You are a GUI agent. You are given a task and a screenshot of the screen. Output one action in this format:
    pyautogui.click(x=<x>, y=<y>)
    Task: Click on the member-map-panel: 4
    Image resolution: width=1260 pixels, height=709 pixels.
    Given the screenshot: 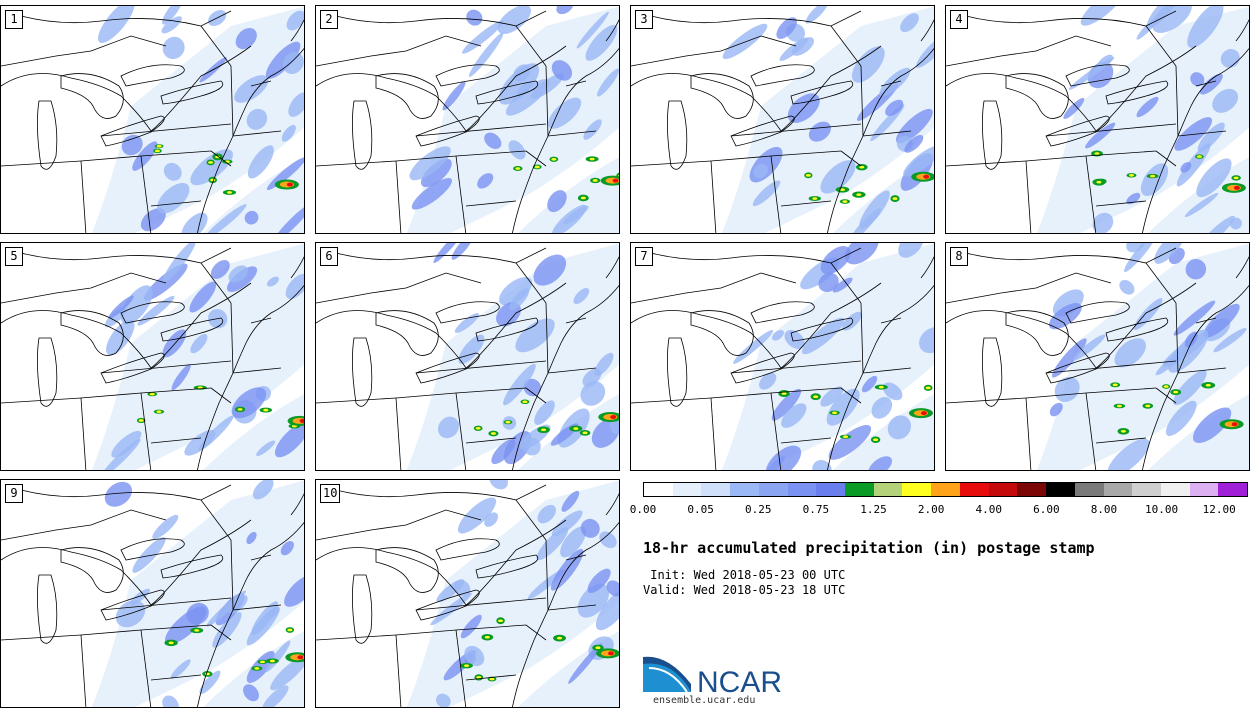 What is the action you would take?
    pyautogui.click(x=1097, y=119)
    